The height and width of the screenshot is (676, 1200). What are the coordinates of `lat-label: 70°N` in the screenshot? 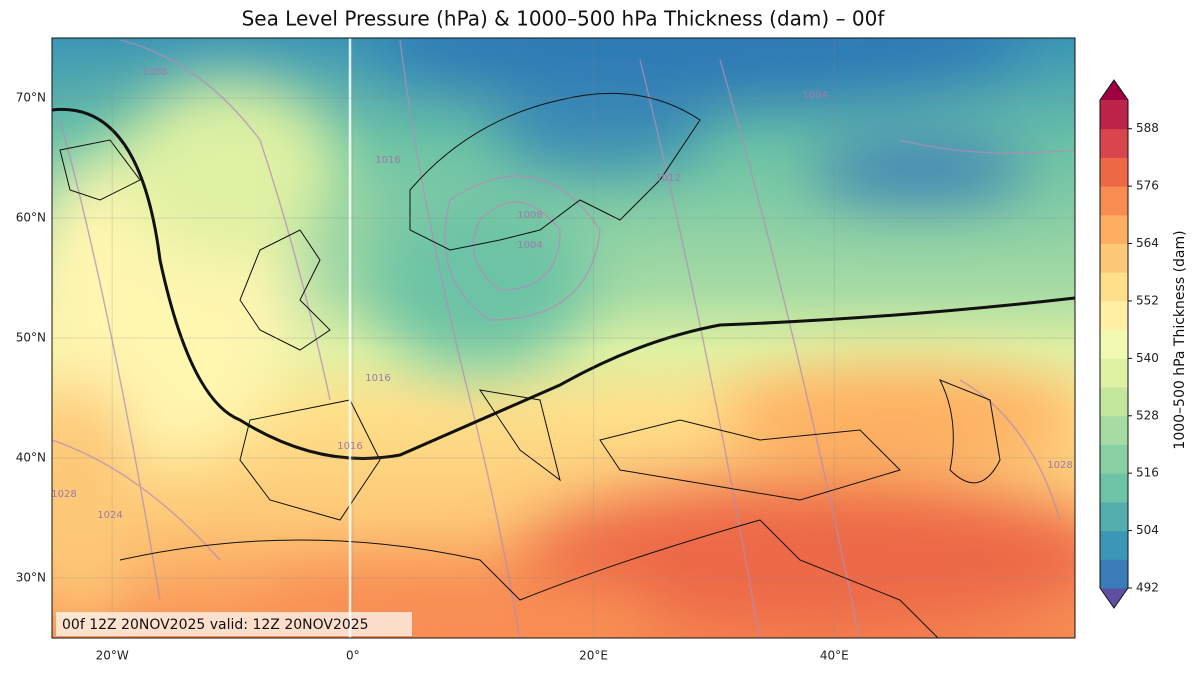 It's located at (31, 98).